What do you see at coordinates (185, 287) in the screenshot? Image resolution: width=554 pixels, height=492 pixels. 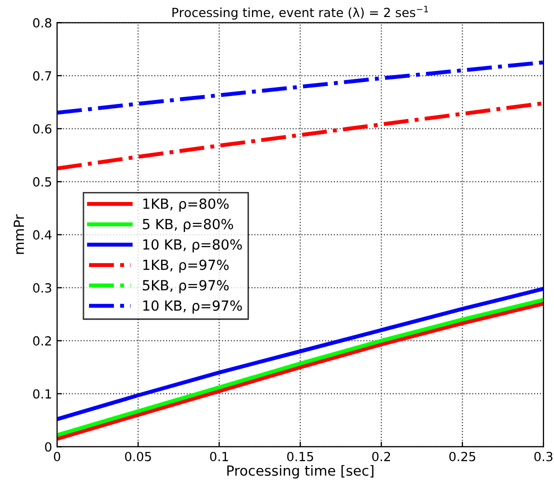 I see `legend-label: 5KB, ρ=97%` at bounding box center [185, 287].